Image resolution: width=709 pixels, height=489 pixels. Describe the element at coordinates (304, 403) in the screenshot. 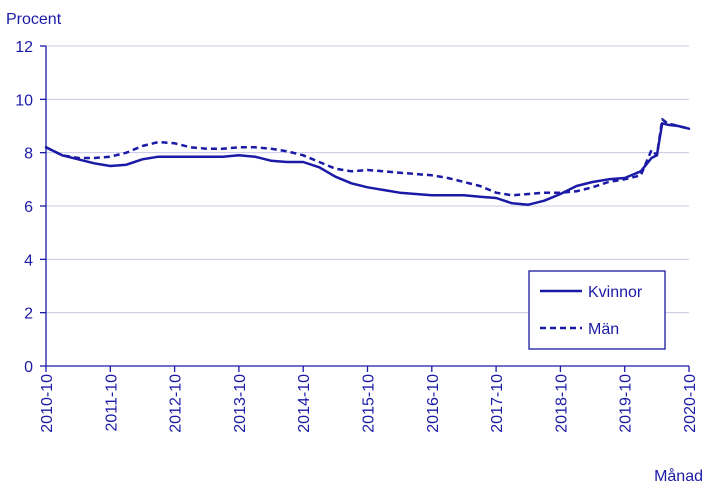

I see `x-tick-label: 2014-10` at that location.